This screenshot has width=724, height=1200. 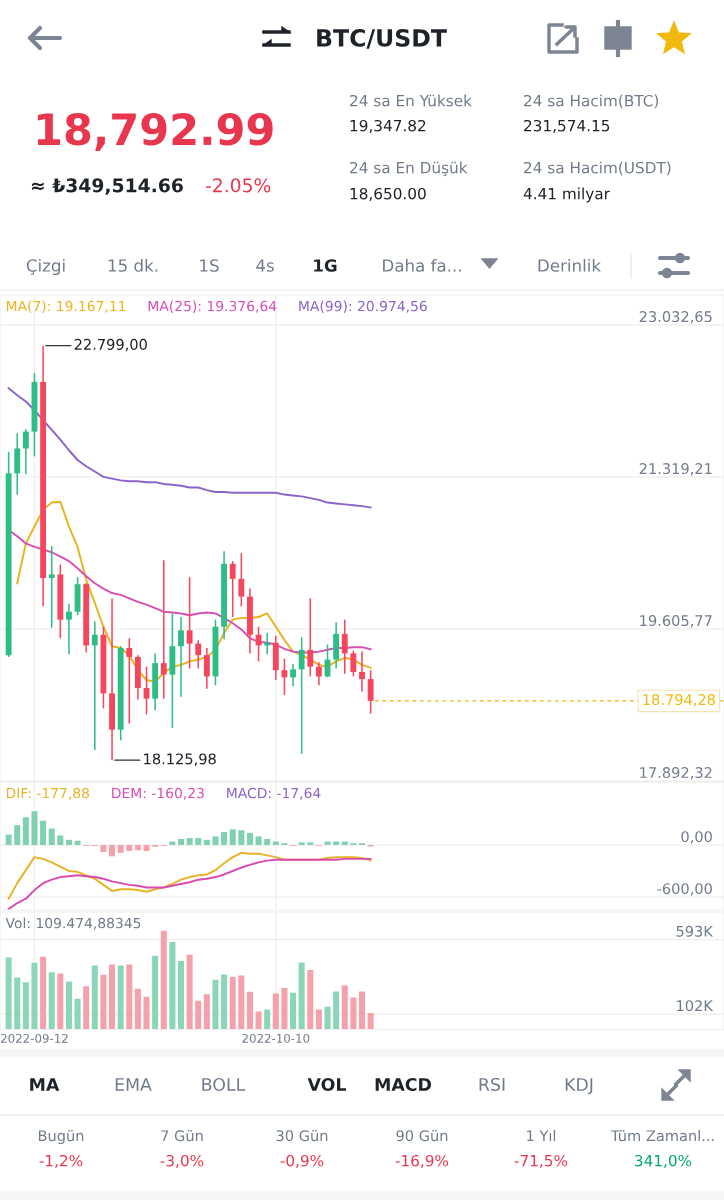 I want to click on text: MA, so click(x=45, y=1084).